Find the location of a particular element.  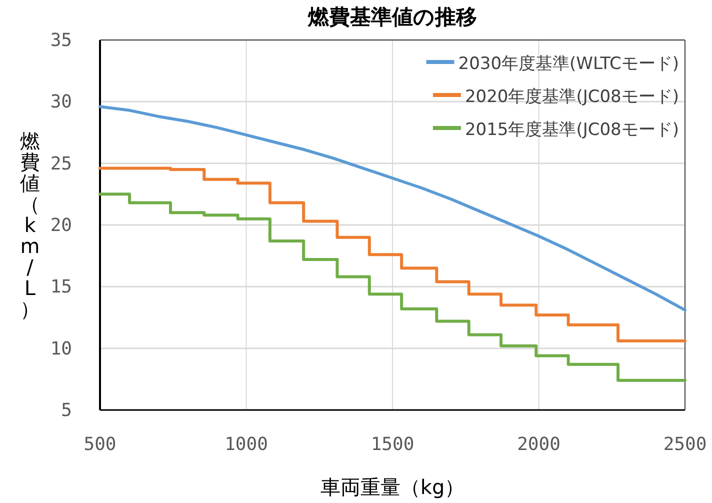

x-tick-label: 2500 is located at coordinates (685, 444).